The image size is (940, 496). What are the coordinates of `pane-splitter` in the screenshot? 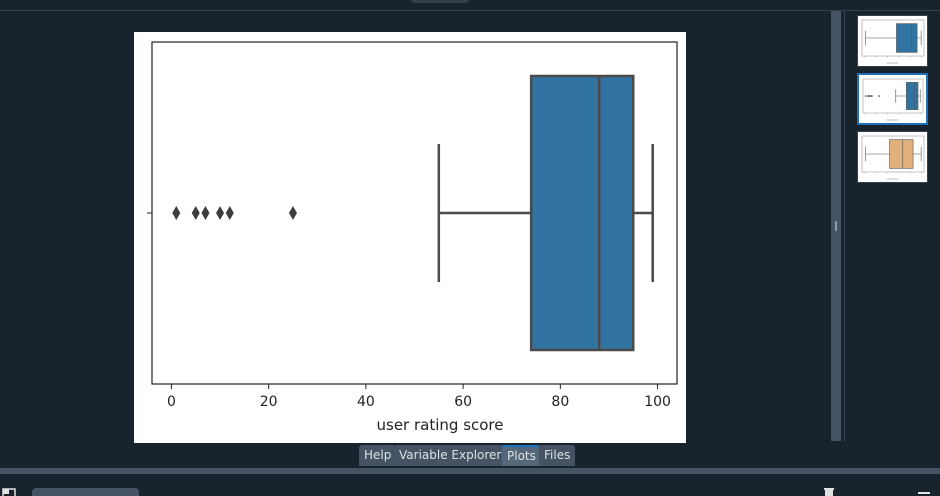 It's located at (836, 226).